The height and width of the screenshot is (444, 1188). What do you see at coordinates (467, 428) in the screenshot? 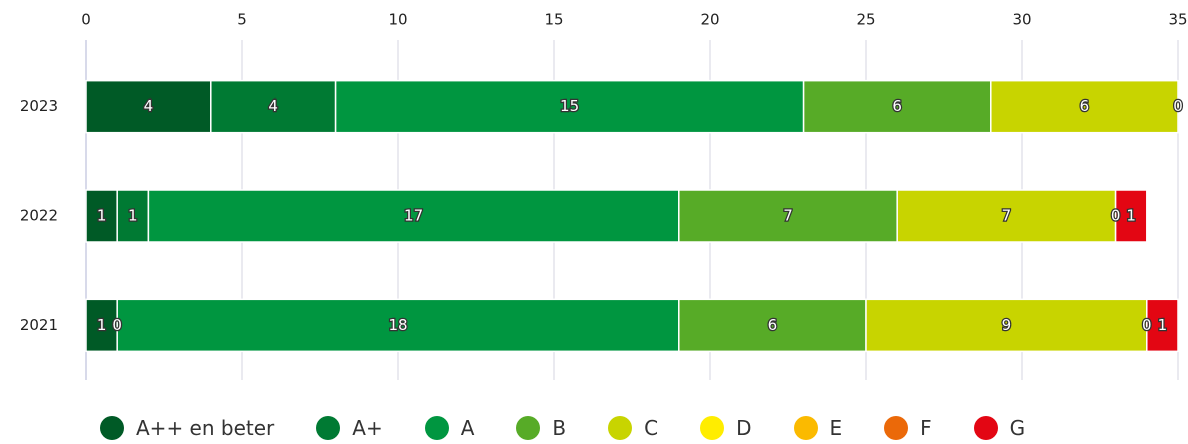
I see `legend-label: A` at bounding box center [467, 428].